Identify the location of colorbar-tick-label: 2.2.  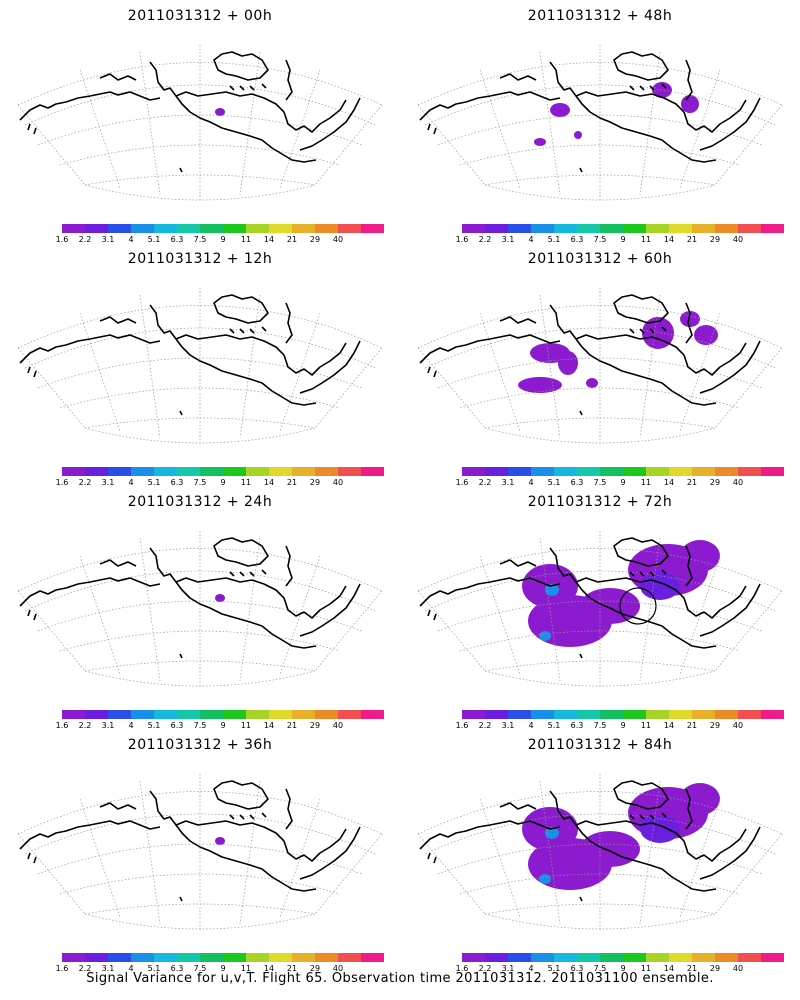
(85, 968).